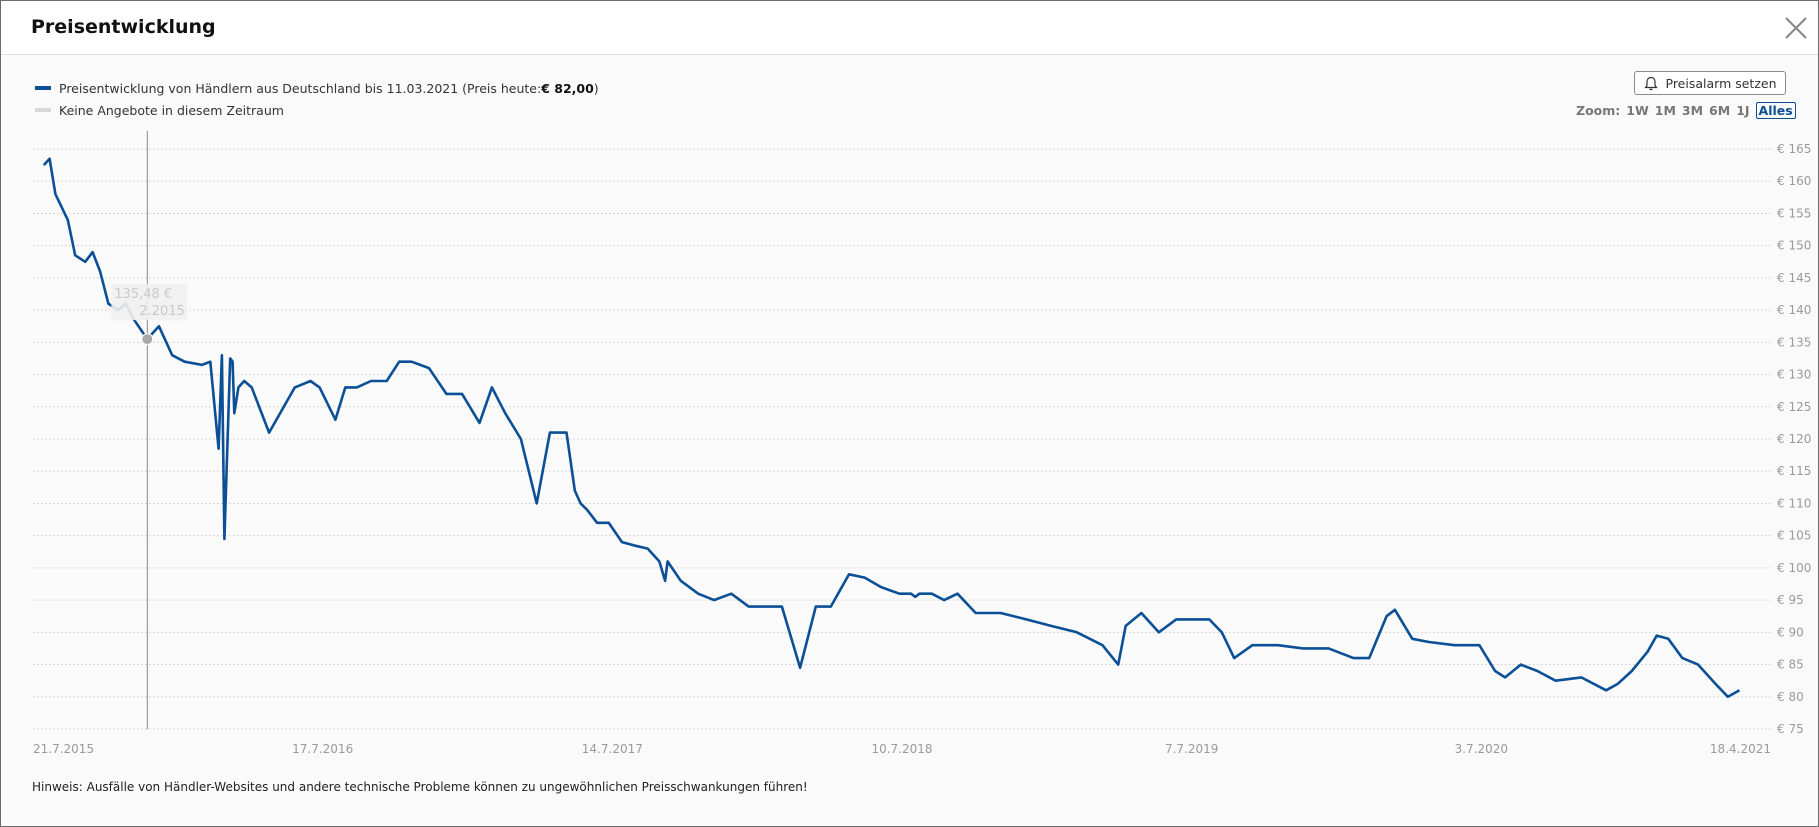 This screenshot has height=827, width=1819. What do you see at coordinates (1692, 110) in the screenshot?
I see `zoom-3m-button: 3M` at bounding box center [1692, 110].